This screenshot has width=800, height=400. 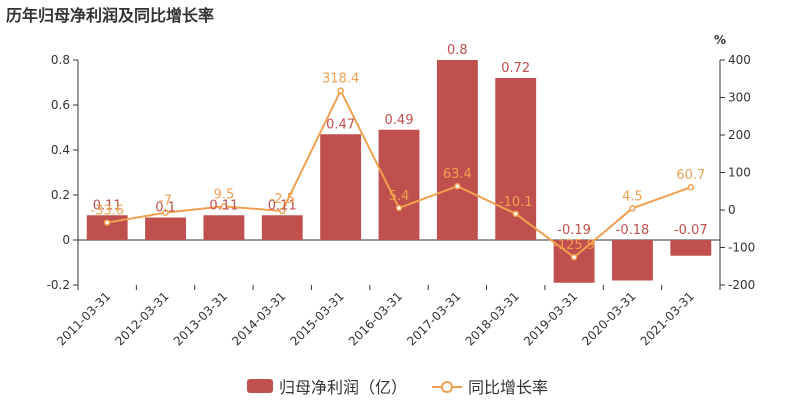 What do you see at coordinates (739, 98) in the screenshot?
I see `right-tick-label: 300` at bounding box center [739, 98].